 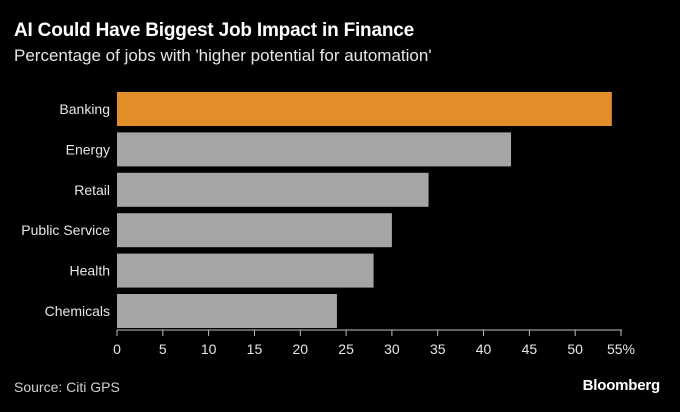 I want to click on bar-chemicals, so click(x=227, y=311).